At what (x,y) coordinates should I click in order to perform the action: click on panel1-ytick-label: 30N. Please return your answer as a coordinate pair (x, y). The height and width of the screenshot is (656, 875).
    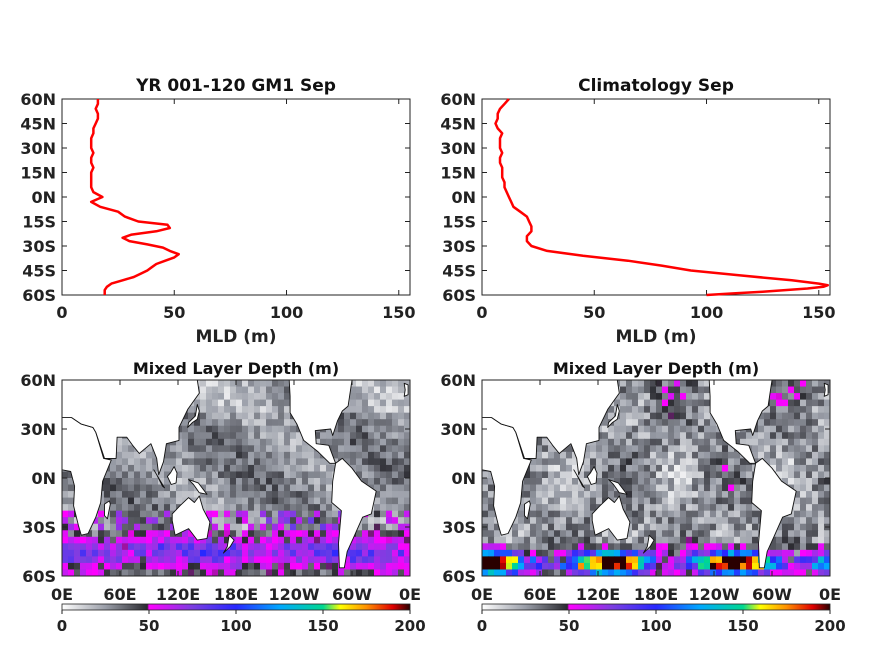
    Looking at the image, I should click on (38, 148).